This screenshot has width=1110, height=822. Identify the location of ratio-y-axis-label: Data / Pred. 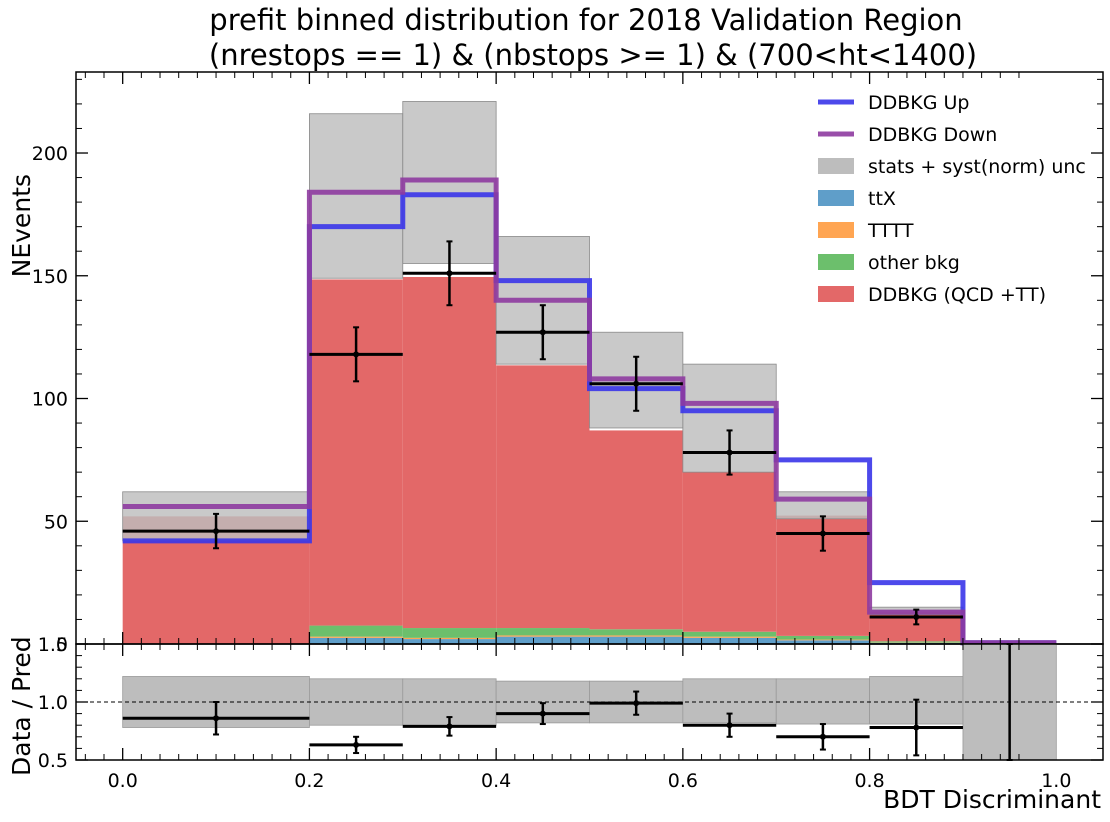
(21, 706).